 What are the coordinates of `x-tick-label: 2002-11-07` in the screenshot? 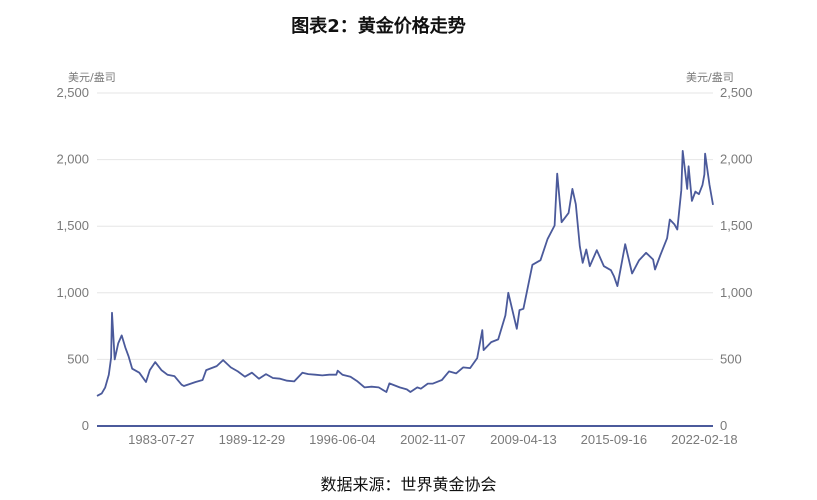 It's located at (433, 439).